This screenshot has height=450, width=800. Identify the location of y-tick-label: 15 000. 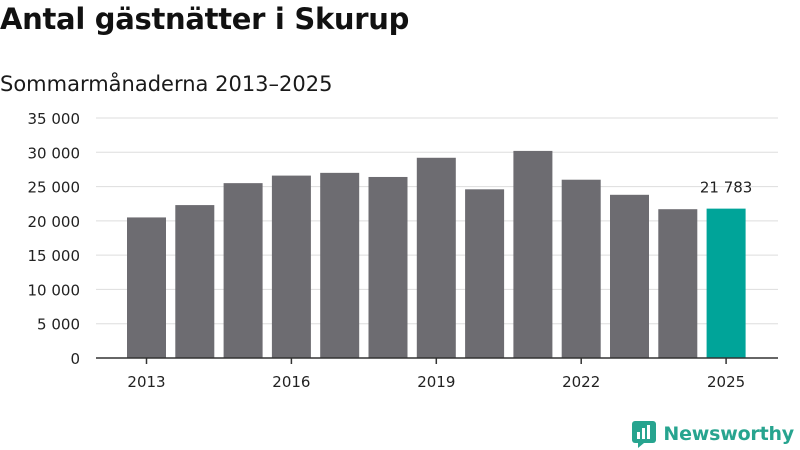
(54, 256).